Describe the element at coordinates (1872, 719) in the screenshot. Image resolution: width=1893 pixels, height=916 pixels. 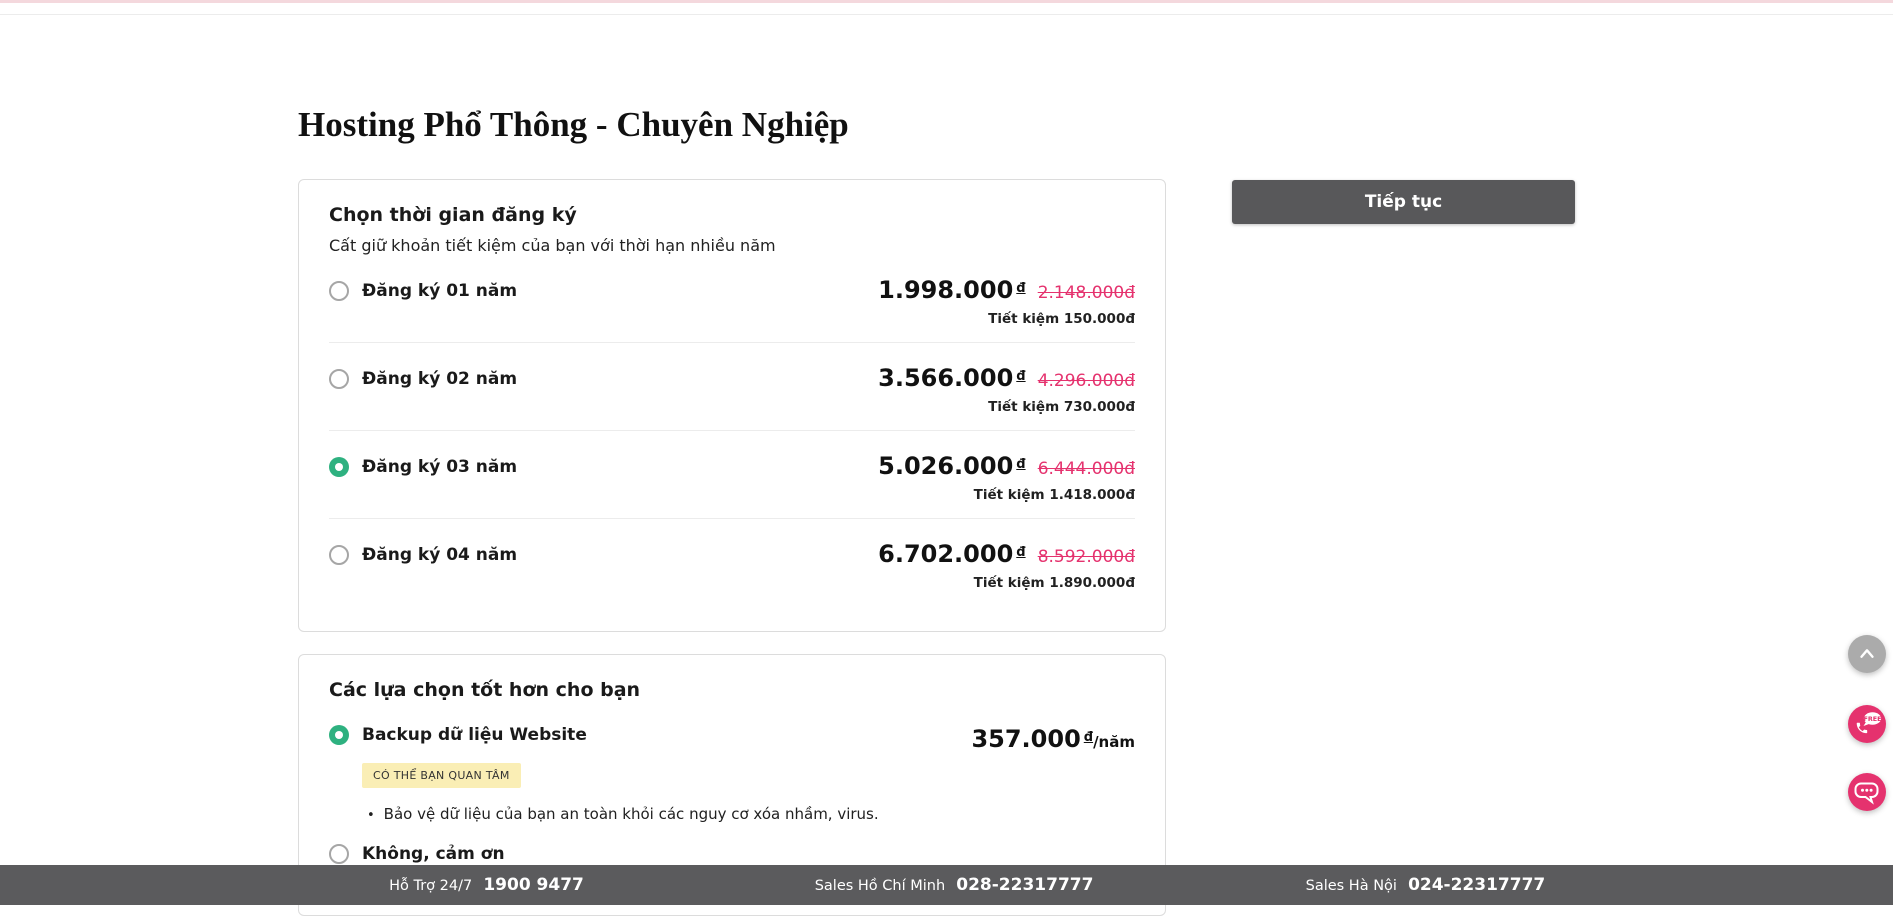
I see `svg-text: FREE` at that location.